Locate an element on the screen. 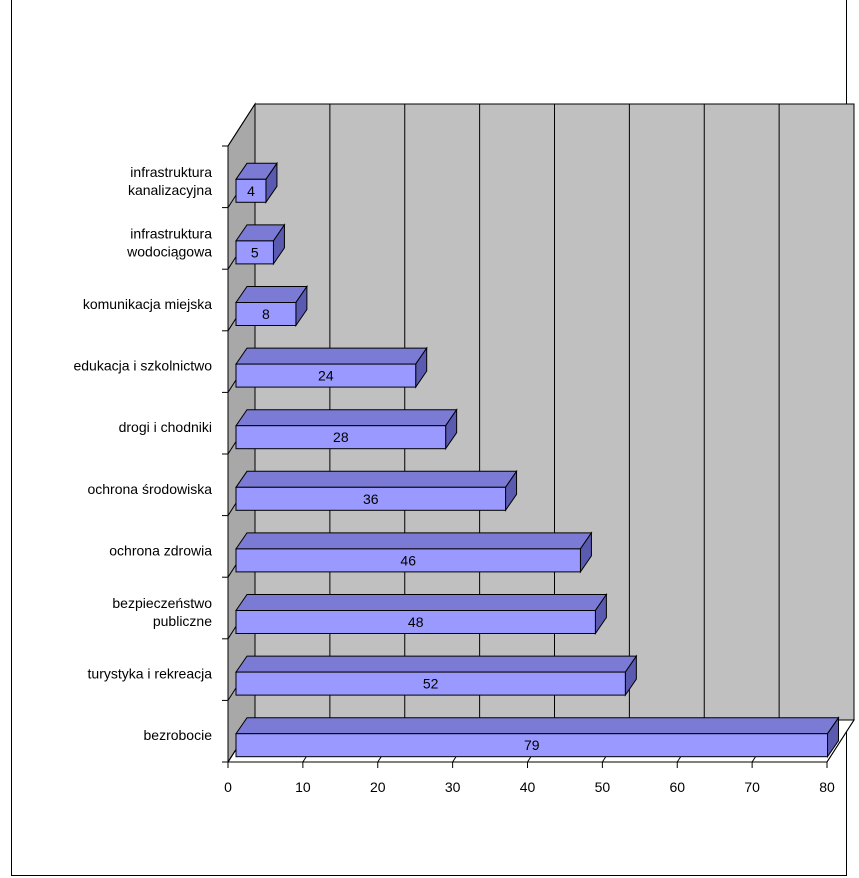  category-label: infrastruktura wodociągowa is located at coordinates (169, 242).